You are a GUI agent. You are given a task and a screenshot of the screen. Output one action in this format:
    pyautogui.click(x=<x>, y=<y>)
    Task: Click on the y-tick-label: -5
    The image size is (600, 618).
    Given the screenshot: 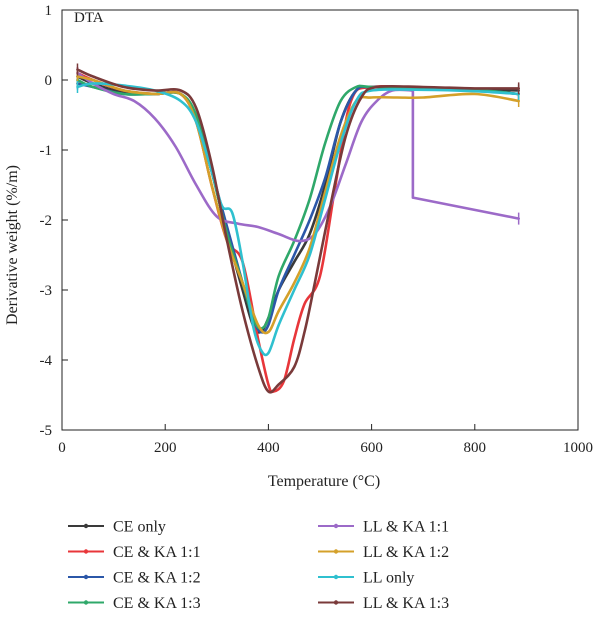 What is the action you would take?
    pyautogui.click(x=46, y=431)
    